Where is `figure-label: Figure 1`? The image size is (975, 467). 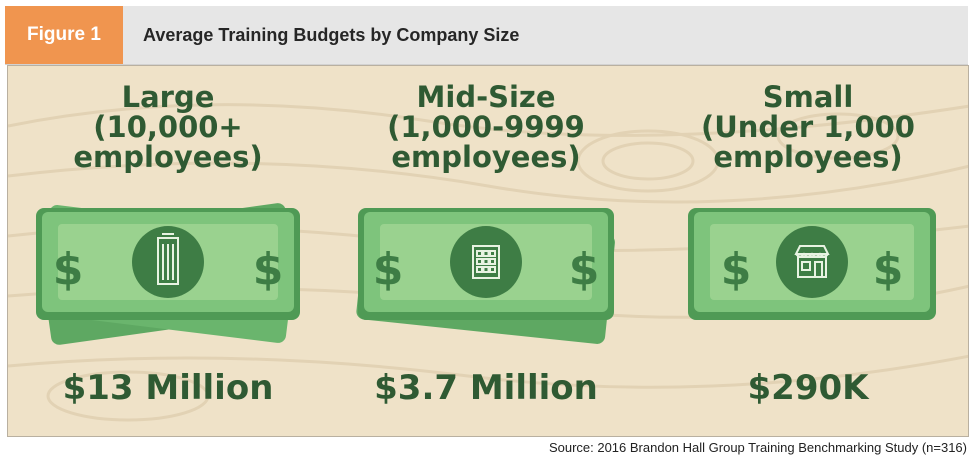
figure-label: Figure 1 is located at coordinates (64, 35).